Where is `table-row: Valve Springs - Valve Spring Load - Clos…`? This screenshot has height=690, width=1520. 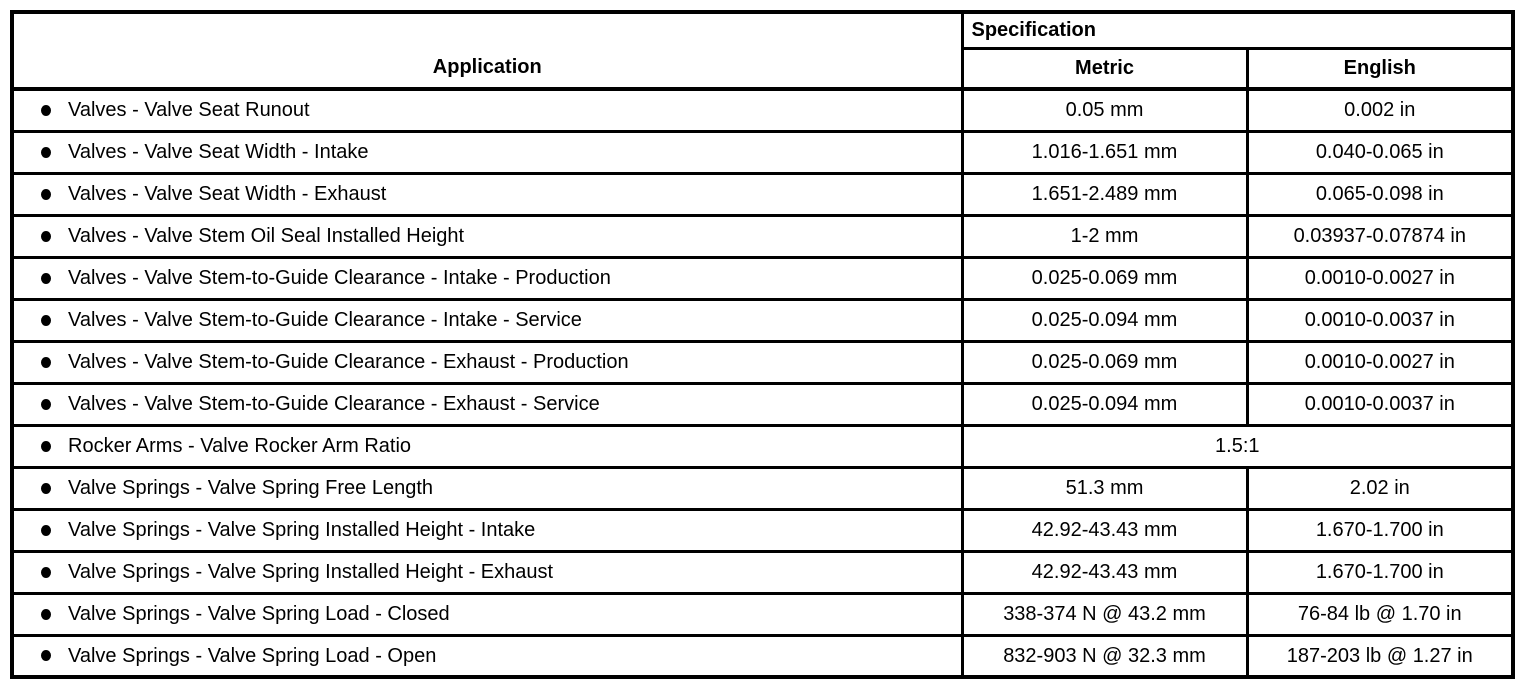
table-row: Valve Springs - Valve Spring Load - Clos… is located at coordinates (762, 614).